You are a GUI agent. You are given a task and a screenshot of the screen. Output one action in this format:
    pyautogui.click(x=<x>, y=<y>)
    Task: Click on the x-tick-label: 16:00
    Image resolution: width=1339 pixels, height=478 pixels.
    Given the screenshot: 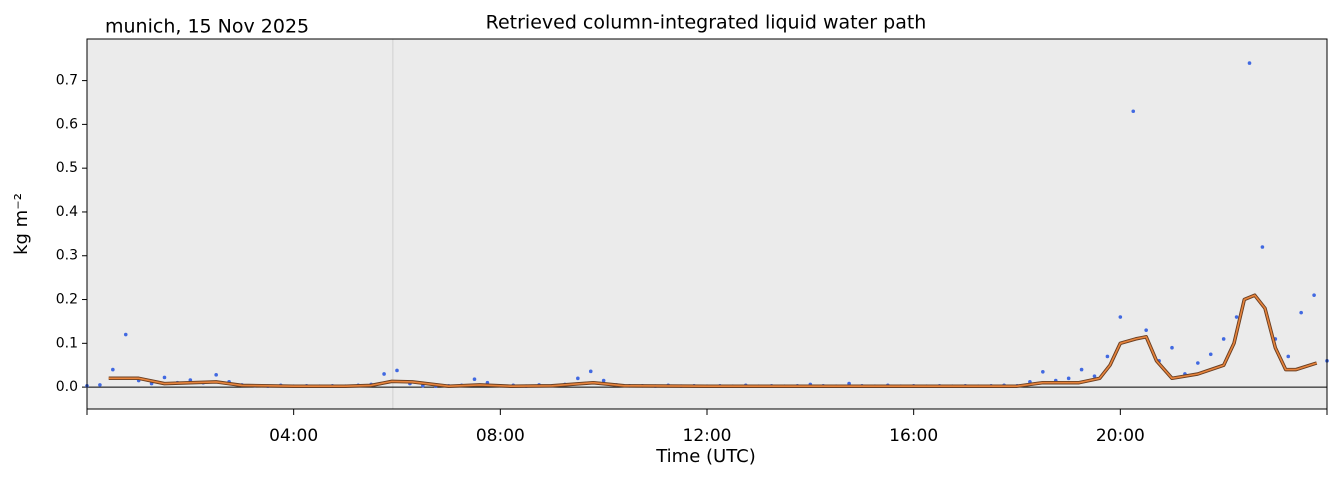 What is the action you would take?
    pyautogui.click(x=913, y=436)
    